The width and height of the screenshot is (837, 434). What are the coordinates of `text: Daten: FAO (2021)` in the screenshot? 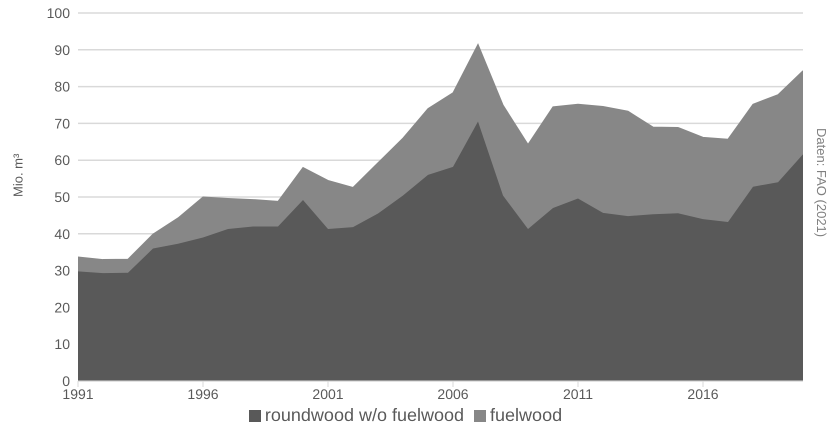 It's located at (821, 183).